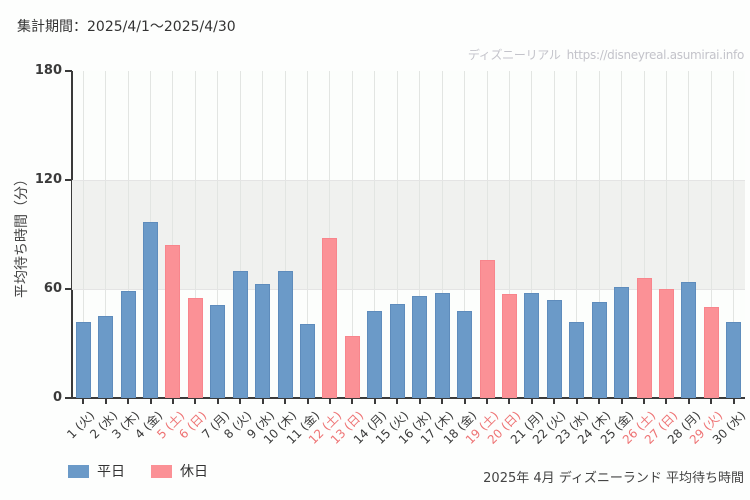 The width and height of the screenshot is (750, 500). I want to click on bar-28(月), so click(689, 339).